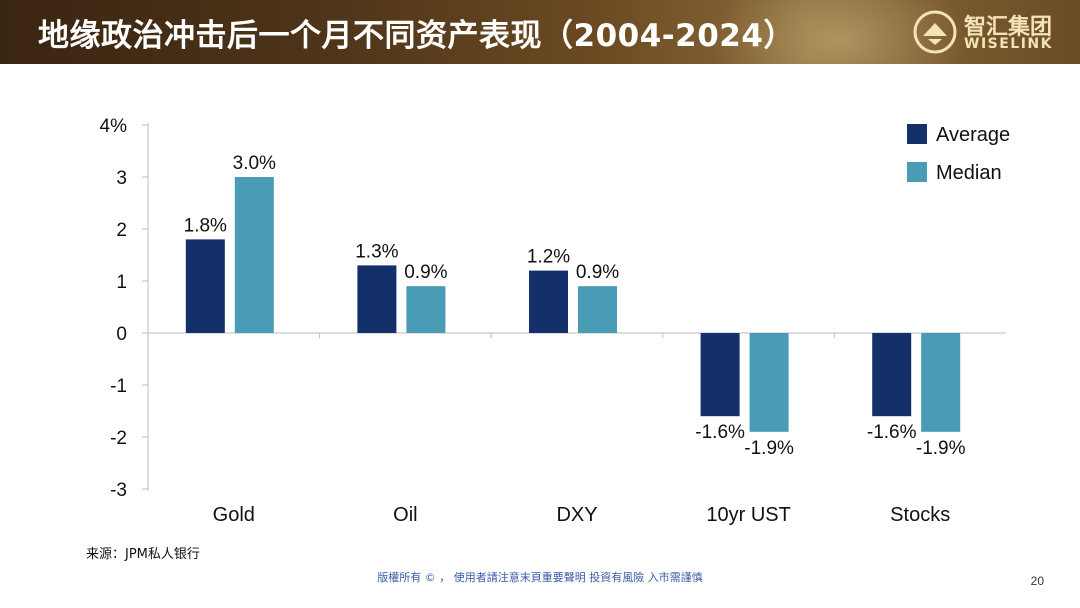  Describe the element at coordinates (920, 515) in the screenshot. I see `x-category-label: Stocks` at that location.